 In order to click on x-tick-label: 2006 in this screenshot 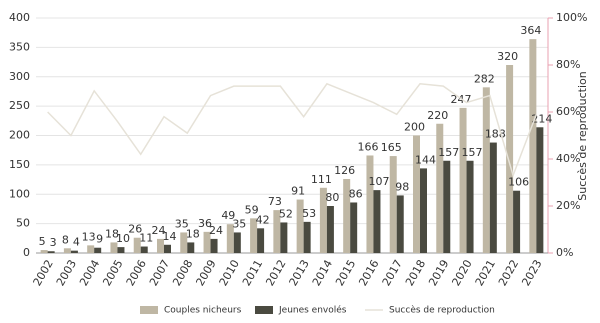, I will do `click(136, 273)`.